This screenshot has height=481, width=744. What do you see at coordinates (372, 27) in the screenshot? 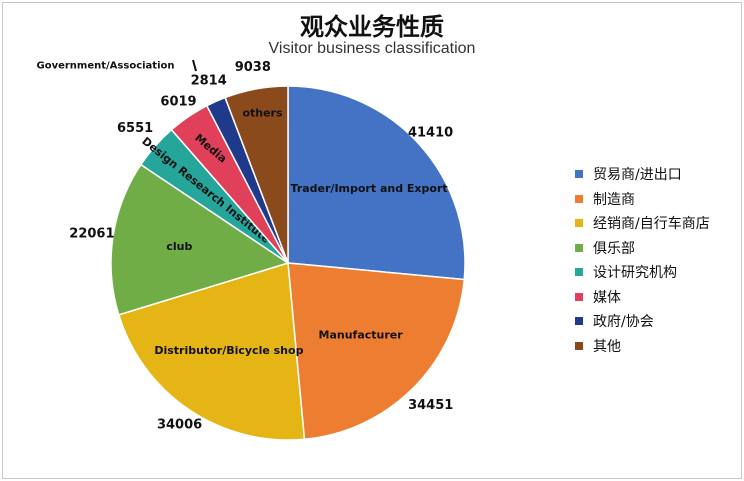
I see `chart-title: 观众业务性质` at bounding box center [372, 27].